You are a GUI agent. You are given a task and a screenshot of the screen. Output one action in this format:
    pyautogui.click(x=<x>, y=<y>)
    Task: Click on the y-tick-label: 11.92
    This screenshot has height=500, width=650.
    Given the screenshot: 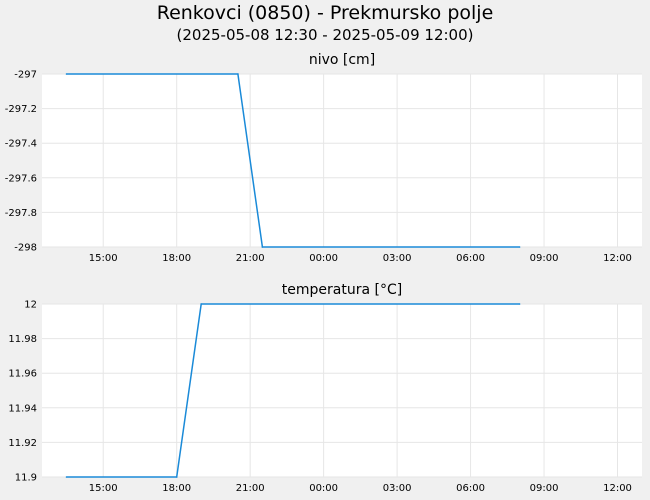 What is the action you would take?
    pyautogui.click(x=22, y=443)
    